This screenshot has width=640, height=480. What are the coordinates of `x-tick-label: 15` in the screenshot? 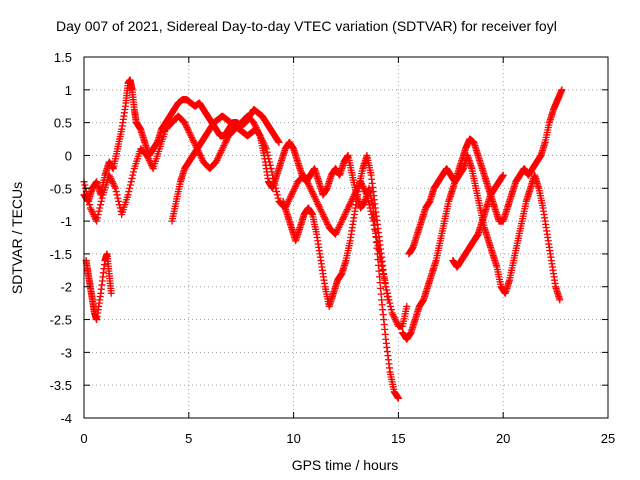 It's located at (398, 438).